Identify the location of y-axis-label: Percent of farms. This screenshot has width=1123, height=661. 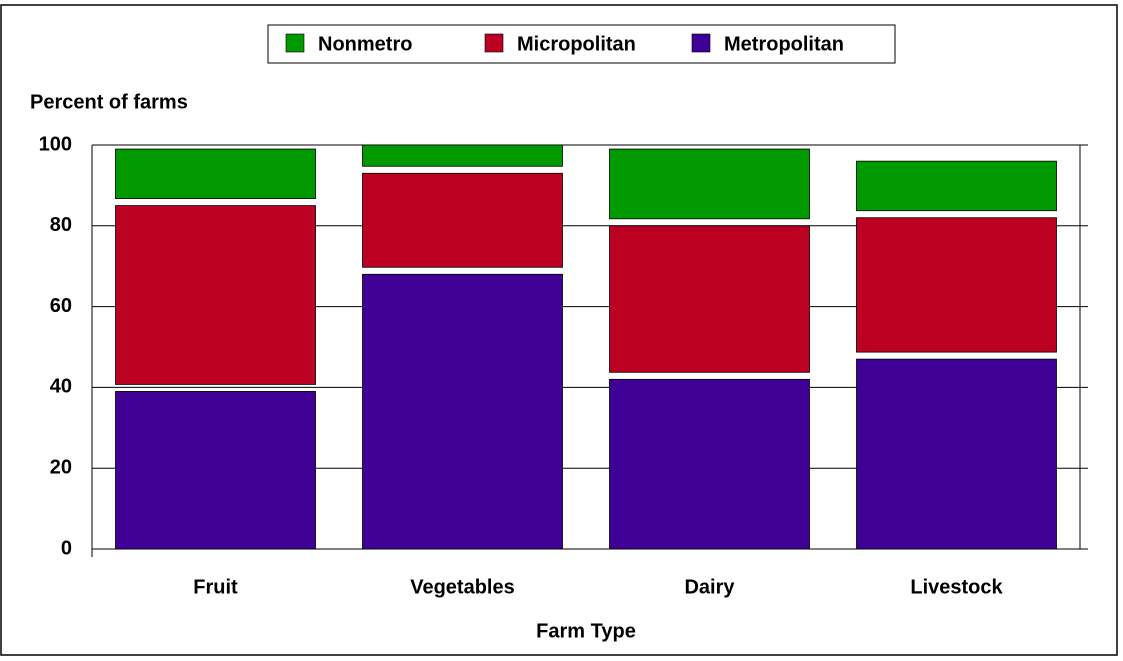
(109, 102).